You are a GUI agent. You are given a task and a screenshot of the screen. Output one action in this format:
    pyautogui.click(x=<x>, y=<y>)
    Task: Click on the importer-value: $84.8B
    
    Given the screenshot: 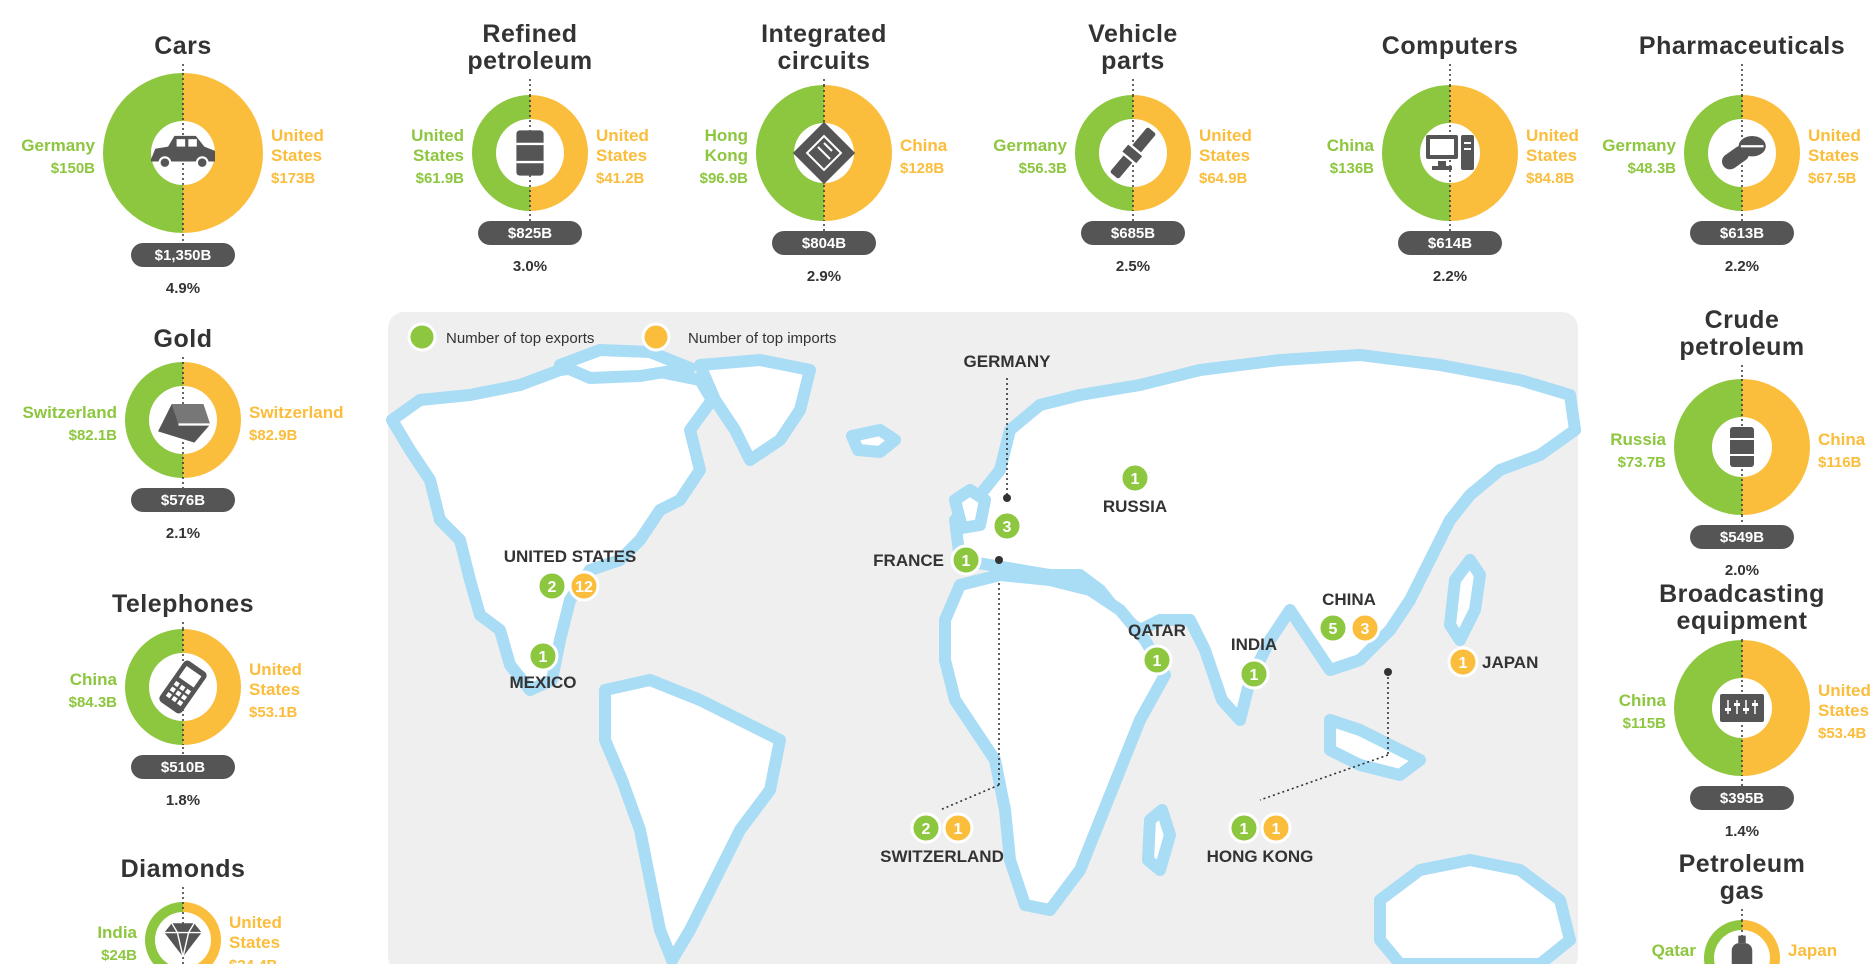 What is the action you would take?
    pyautogui.click(x=1550, y=178)
    